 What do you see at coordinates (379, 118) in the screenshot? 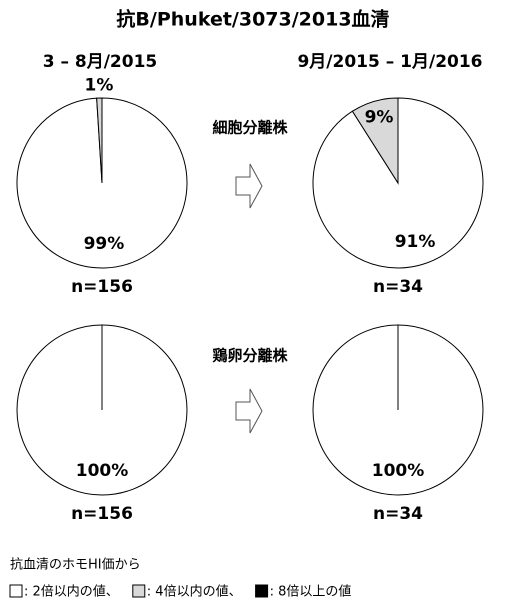
I see `value-label: 9%` at bounding box center [379, 118].